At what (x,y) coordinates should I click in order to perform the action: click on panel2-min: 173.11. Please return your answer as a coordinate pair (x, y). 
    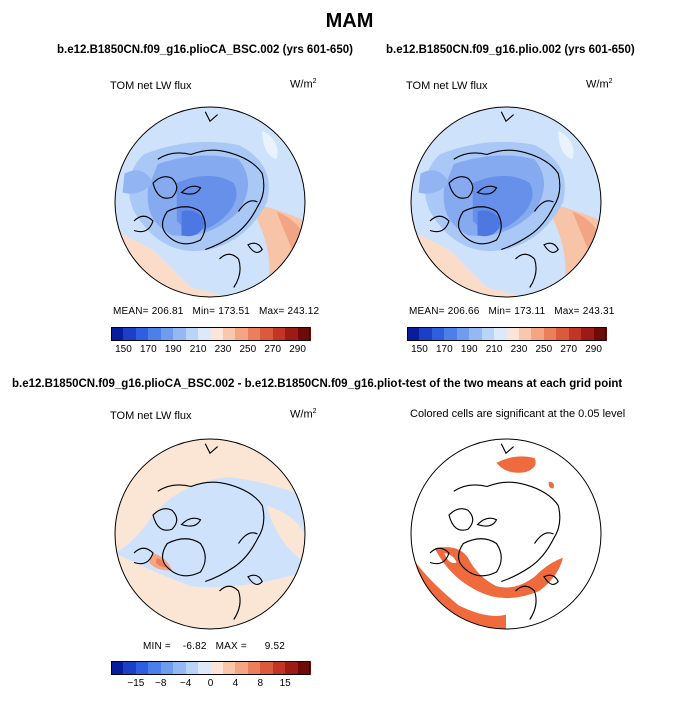
    Looking at the image, I should click on (530, 311).